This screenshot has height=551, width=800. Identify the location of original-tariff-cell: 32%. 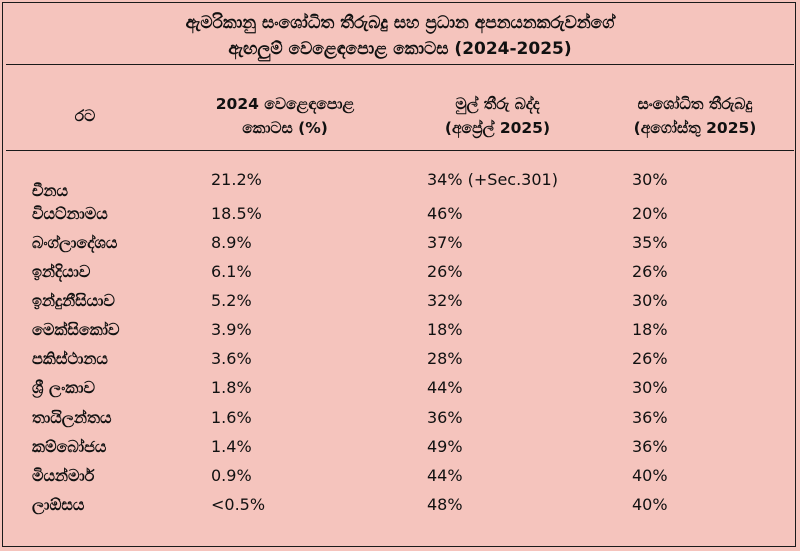
(445, 300).